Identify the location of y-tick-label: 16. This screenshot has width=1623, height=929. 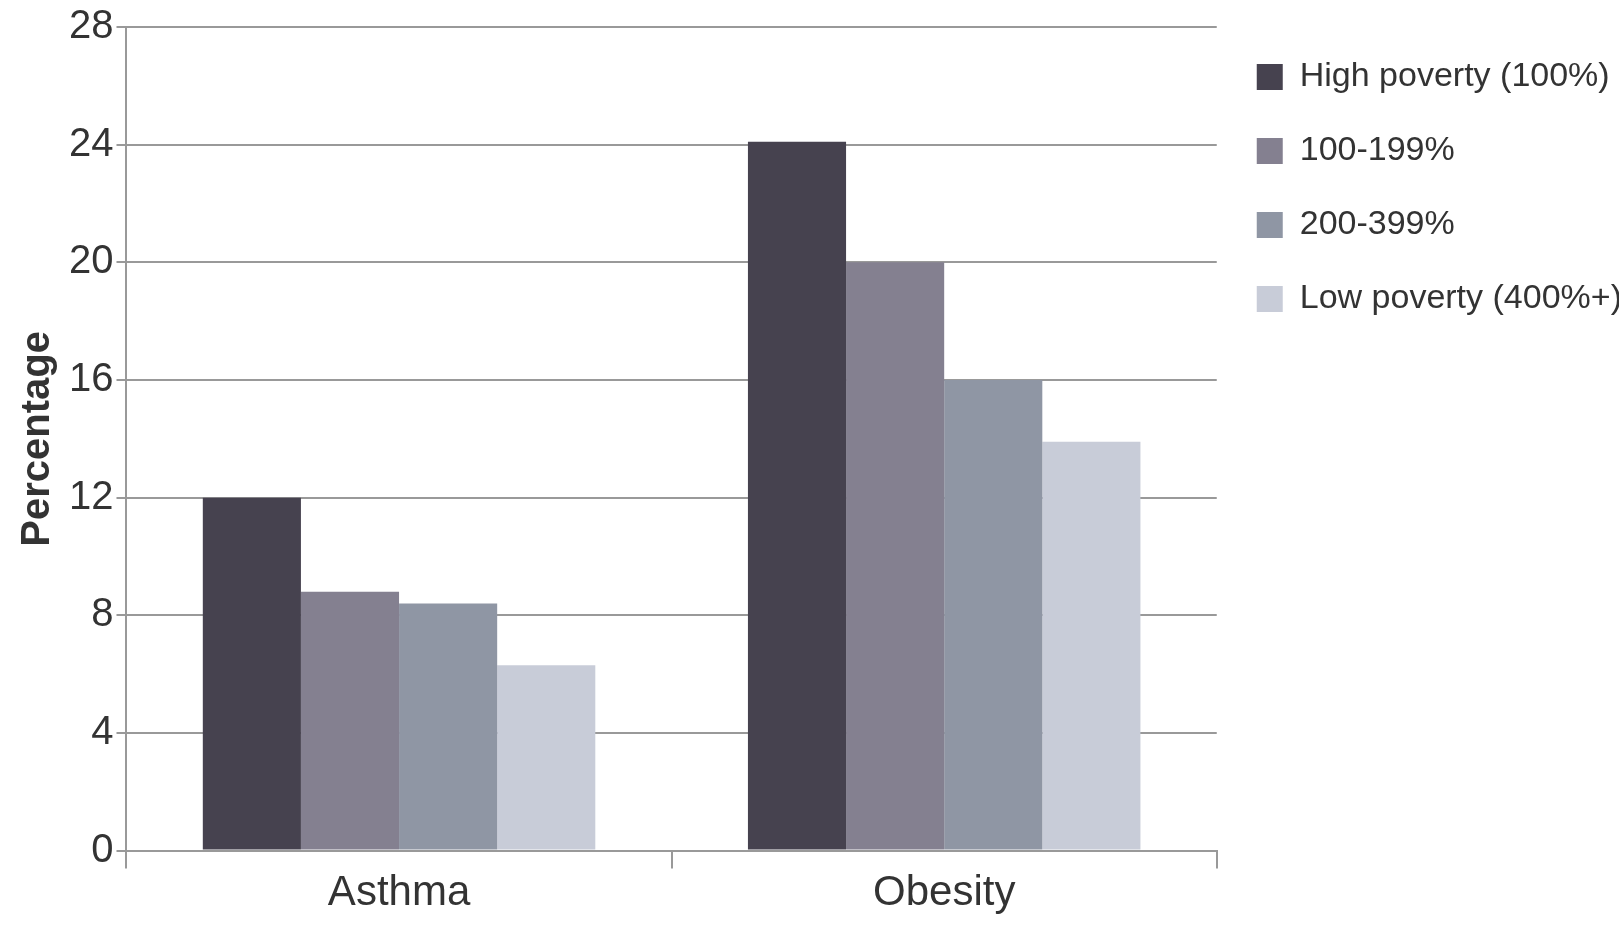
(91, 377).